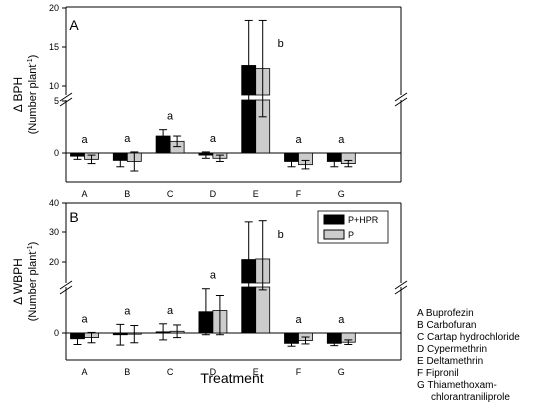 The height and width of the screenshot is (417, 550). What do you see at coordinates (54, 203) in the screenshot?
I see `panel-b-y-tick-label: 40` at bounding box center [54, 203].